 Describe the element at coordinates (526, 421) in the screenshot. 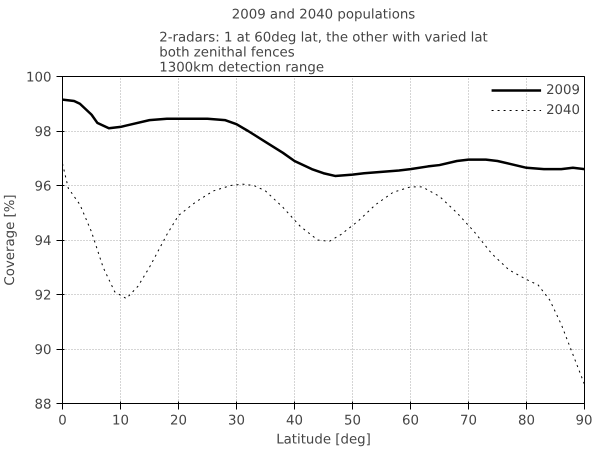

I see `x-tick-label: 80` at that location.